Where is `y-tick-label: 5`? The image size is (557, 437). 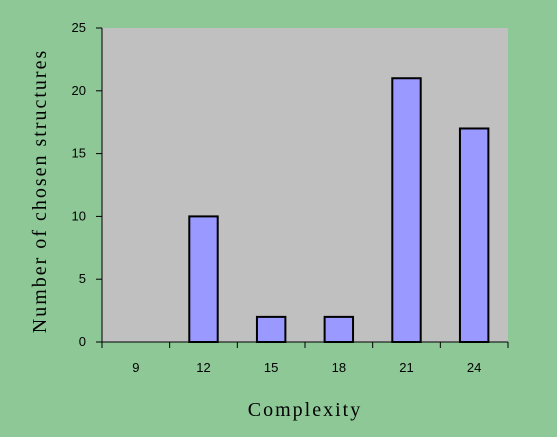 y-tick-label: 5 is located at coordinates (82, 278).